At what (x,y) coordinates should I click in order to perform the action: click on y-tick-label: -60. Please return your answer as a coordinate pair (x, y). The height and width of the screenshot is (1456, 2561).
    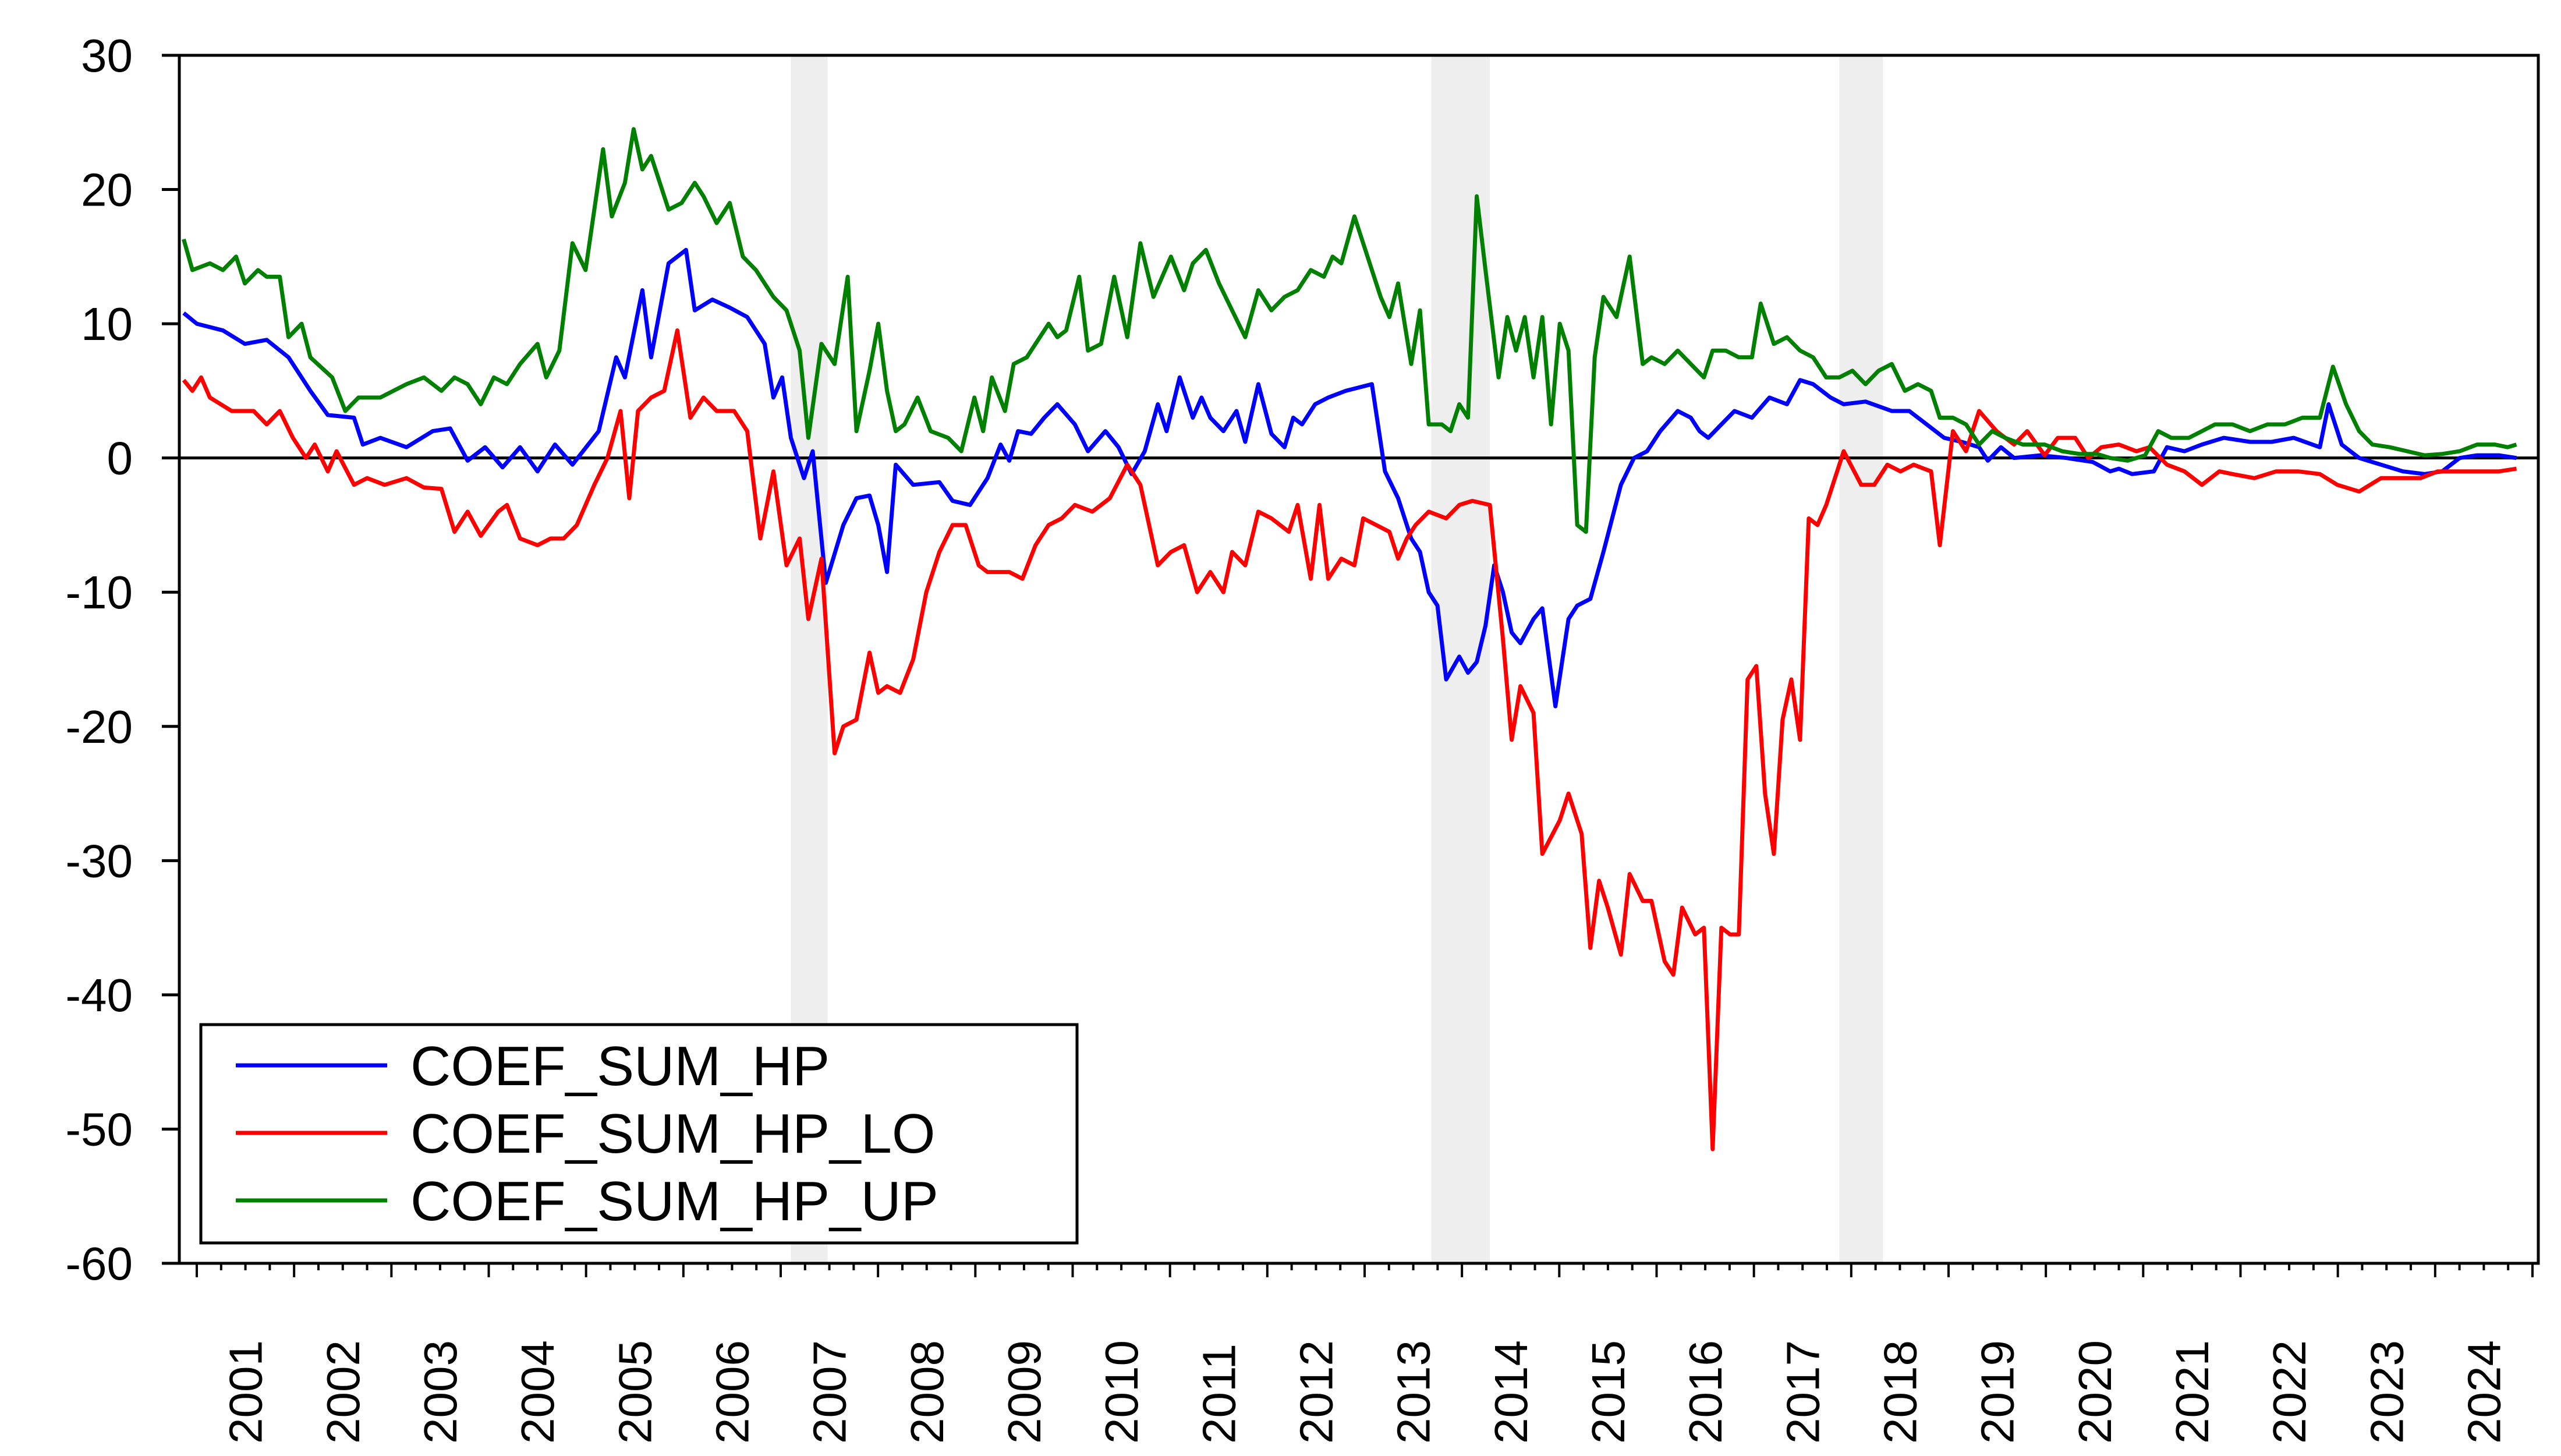
    Looking at the image, I should click on (99, 1264).